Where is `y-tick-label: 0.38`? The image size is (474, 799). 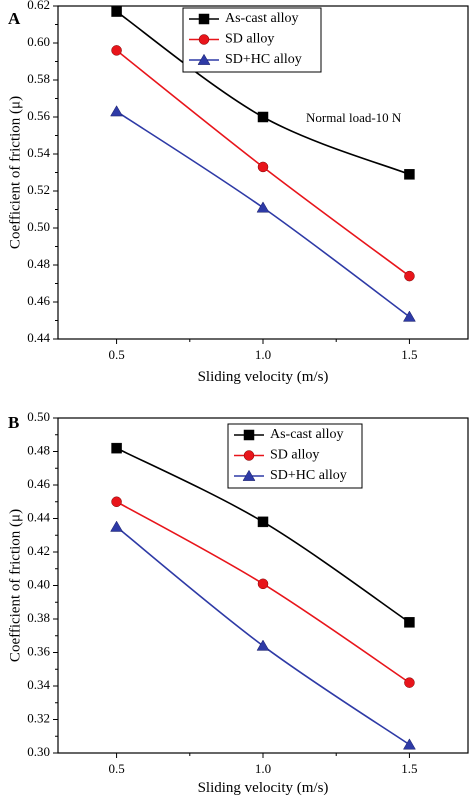 y-tick-label: 0.38 is located at coordinates (38, 617).